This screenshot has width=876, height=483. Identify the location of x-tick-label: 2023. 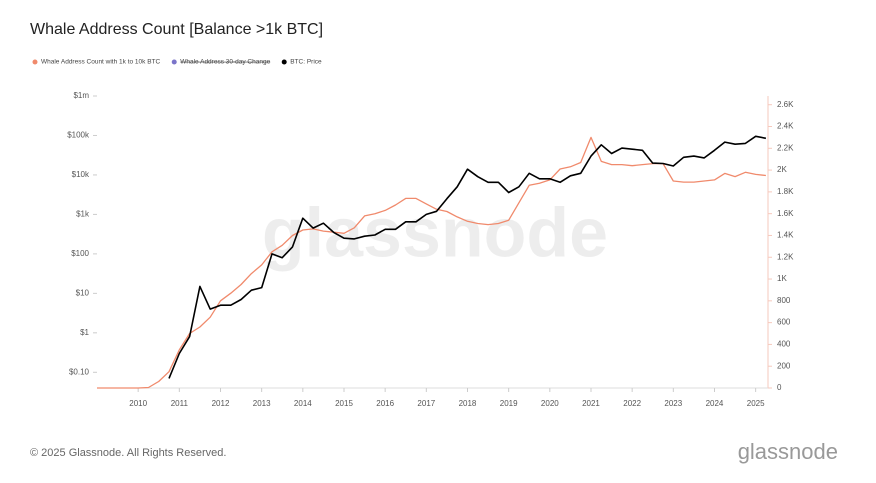
(673, 403).